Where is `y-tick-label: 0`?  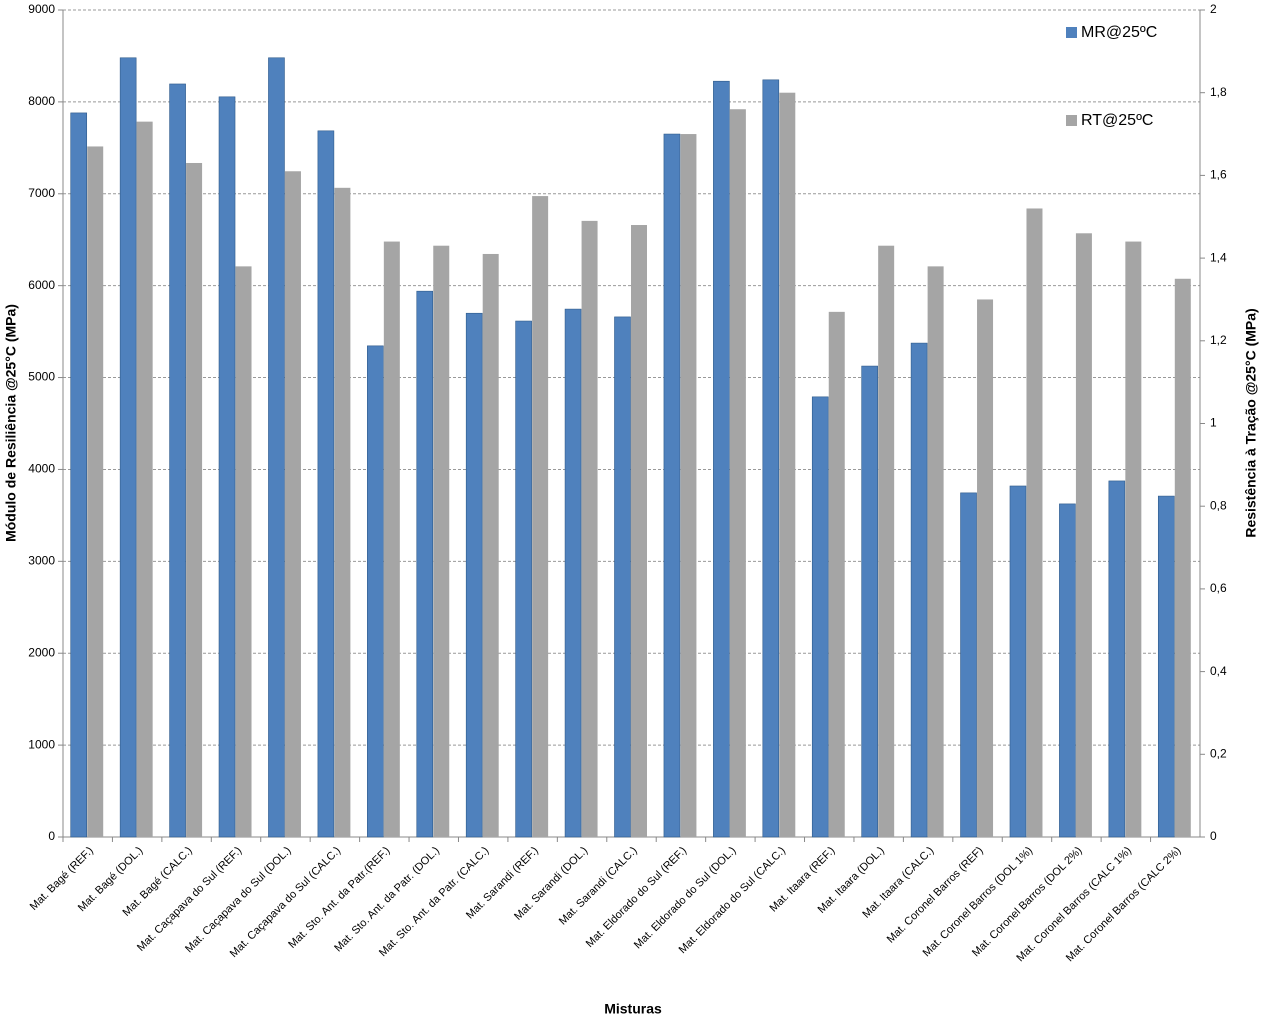 y-tick-label: 0 is located at coordinates (51, 836).